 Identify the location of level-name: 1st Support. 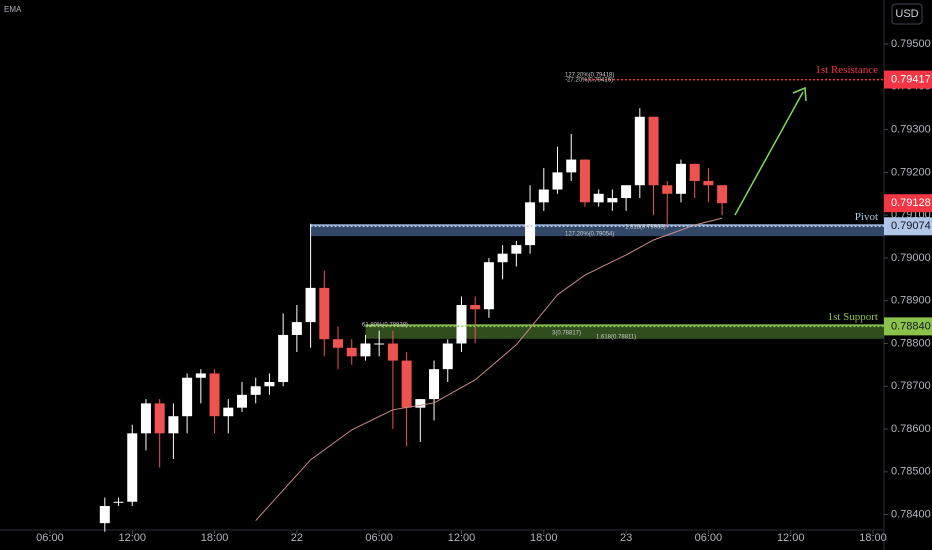
(853, 317).